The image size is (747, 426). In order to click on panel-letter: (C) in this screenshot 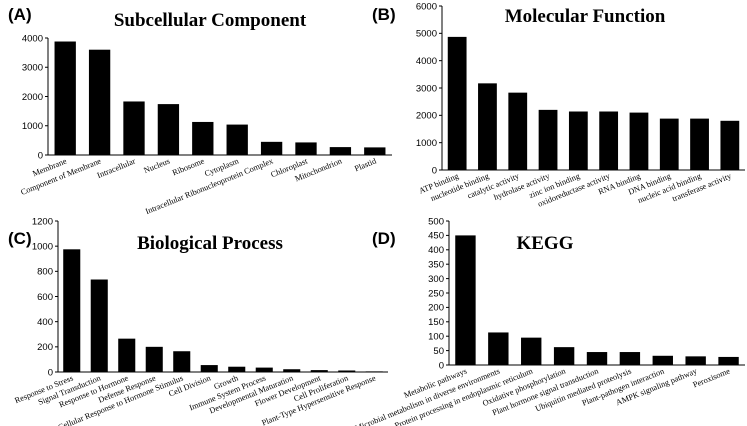, I will do `click(20, 238)`.